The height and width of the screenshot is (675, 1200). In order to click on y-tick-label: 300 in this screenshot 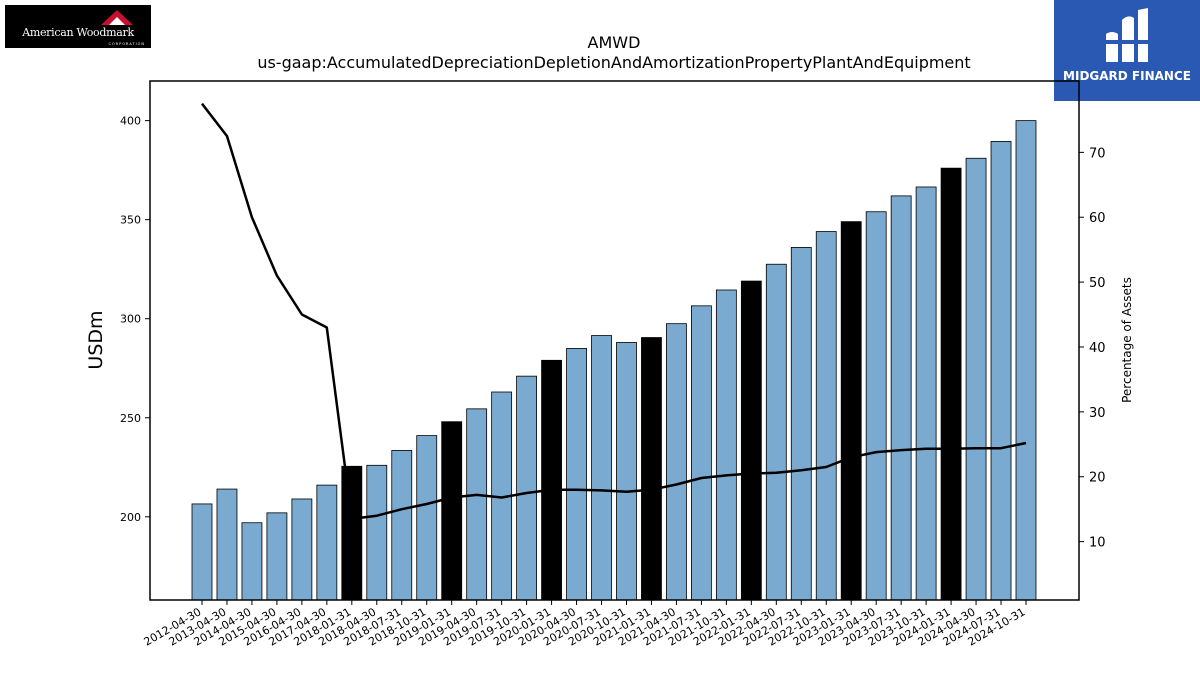, I will do `click(130, 319)`.